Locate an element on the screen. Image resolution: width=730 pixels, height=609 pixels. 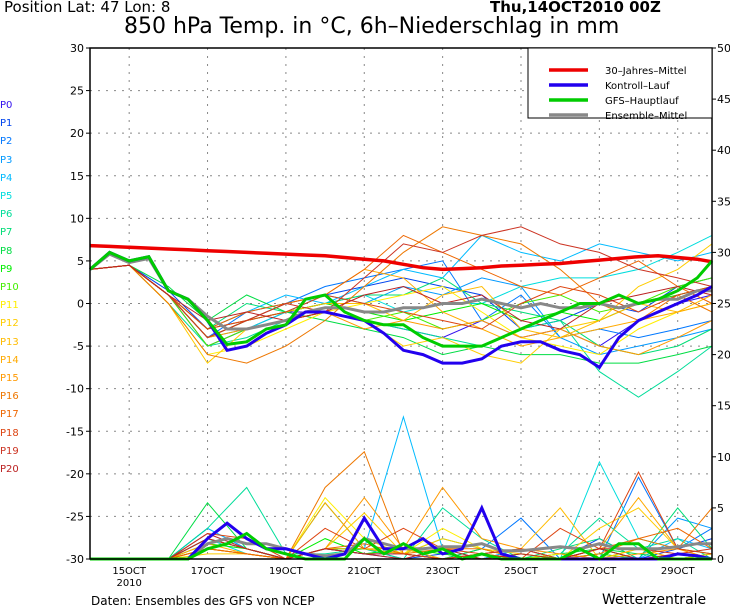
member-label-P5: P5 is located at coordinates (6, 197).